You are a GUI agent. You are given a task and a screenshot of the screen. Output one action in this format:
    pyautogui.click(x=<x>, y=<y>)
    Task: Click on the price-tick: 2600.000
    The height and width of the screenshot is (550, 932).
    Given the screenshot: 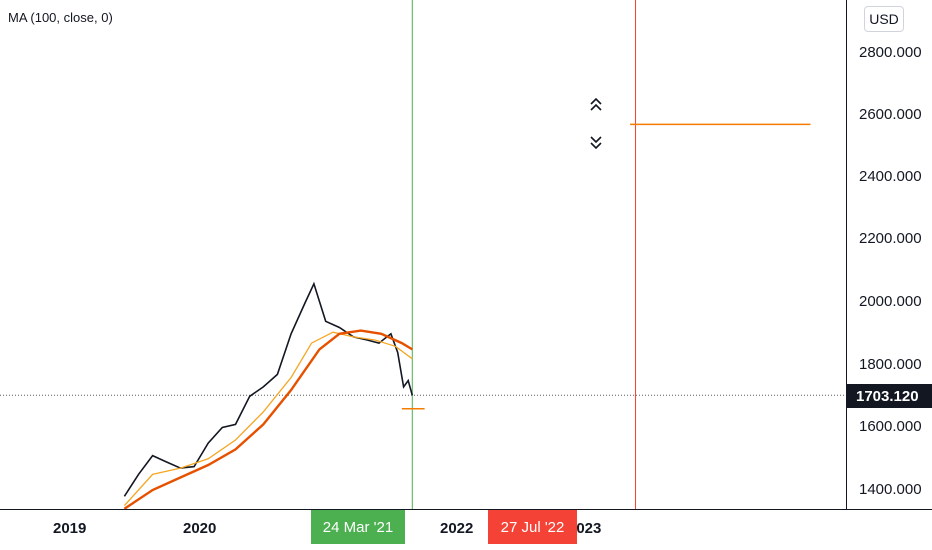 What is the action you would take?
    pyautogui.click(x=890, y=114)
    